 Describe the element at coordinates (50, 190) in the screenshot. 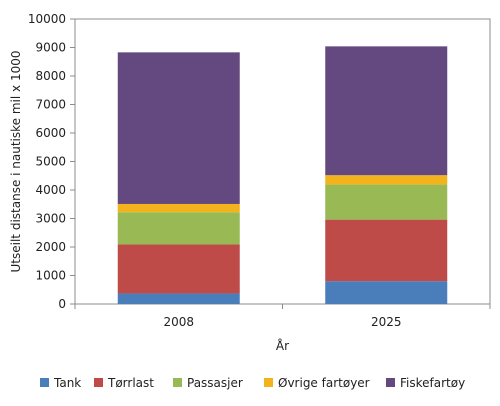

I see `y-tick-label: 4000` at that location.